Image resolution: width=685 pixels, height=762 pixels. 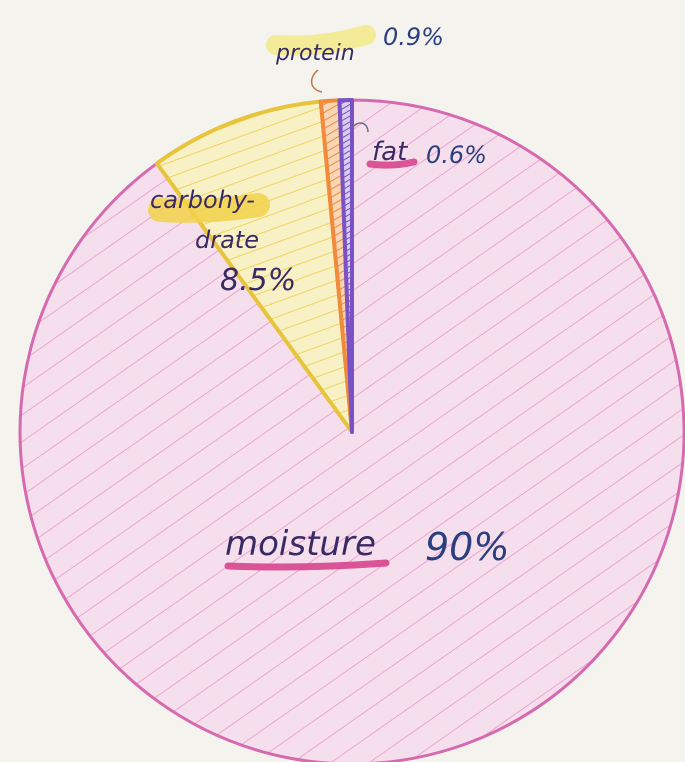 I want to click on carbohydrate-label-line1: carbohy-, so click(x=202, y=200).